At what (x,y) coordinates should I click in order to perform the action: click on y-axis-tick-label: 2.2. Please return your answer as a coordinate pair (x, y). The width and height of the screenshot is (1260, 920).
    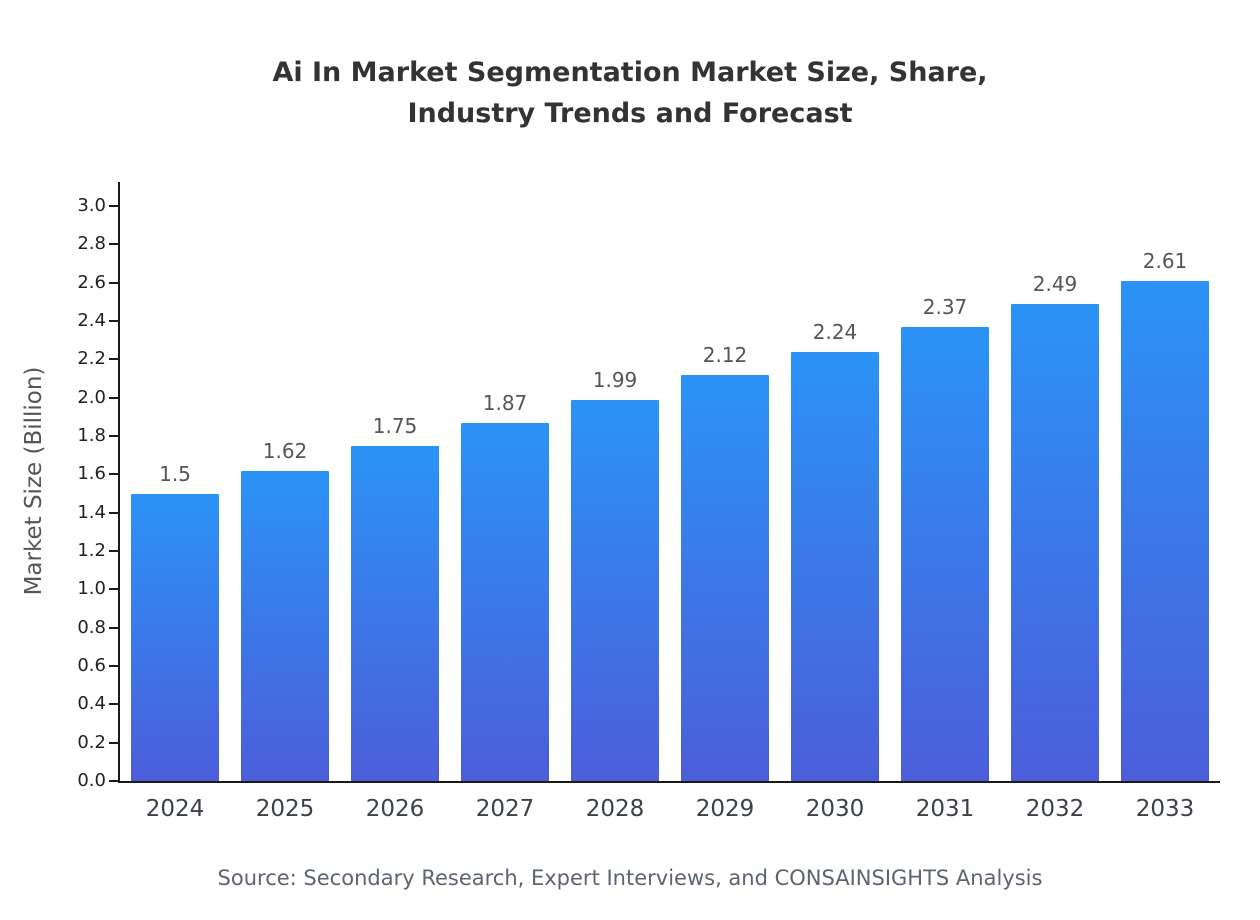
    Looking at the image, I should click on (91, 359).